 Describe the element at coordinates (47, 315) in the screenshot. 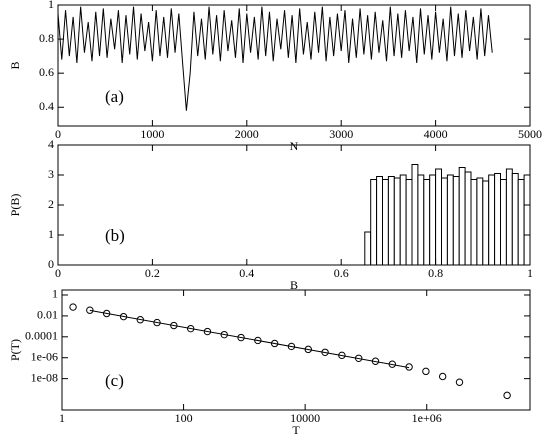

I see `y-tick-label: 0.01` at that location.